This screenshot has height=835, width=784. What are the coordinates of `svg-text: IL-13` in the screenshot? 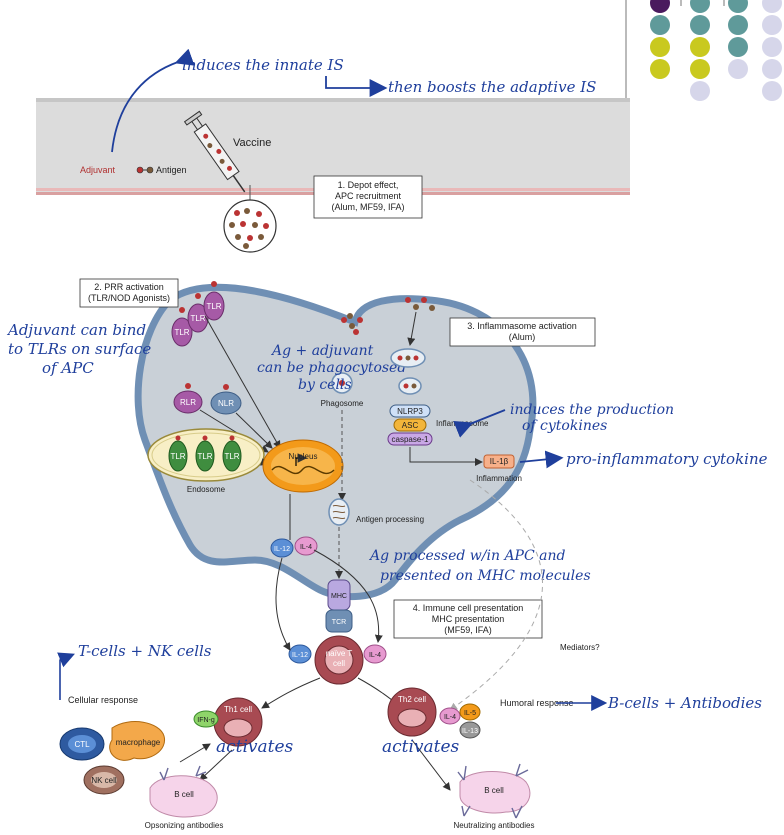 It's located at (470, 731).